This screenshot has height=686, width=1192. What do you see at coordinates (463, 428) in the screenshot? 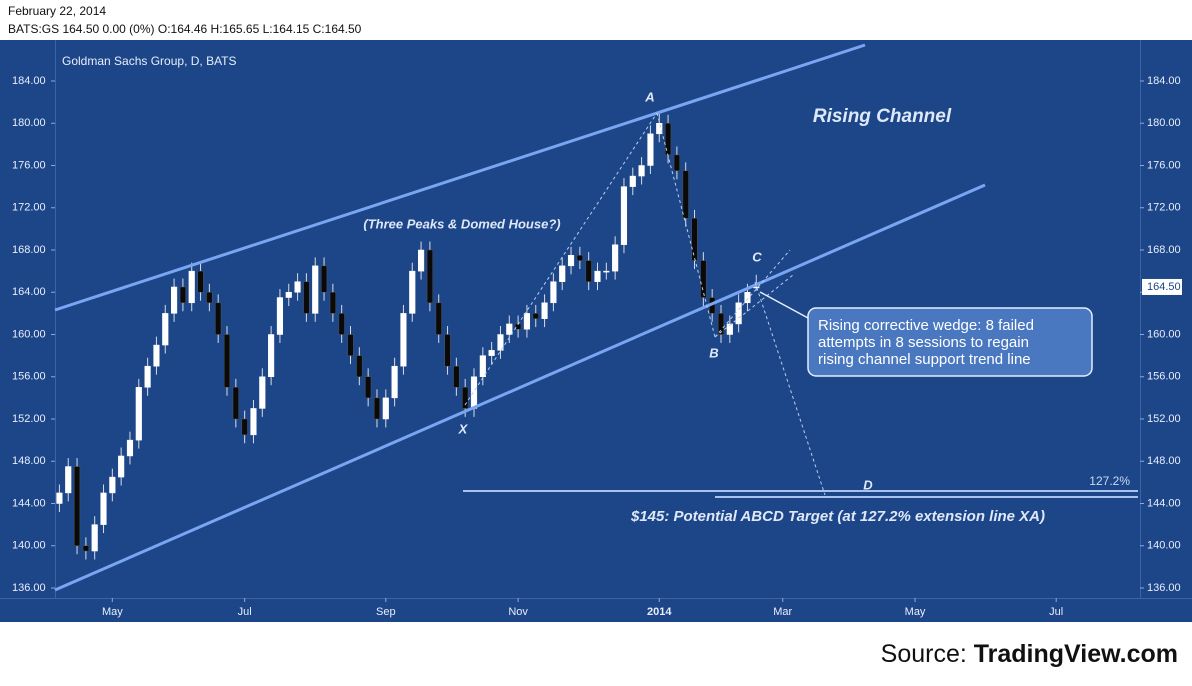
I see `point-label: X` at bounding box center [463, 428].